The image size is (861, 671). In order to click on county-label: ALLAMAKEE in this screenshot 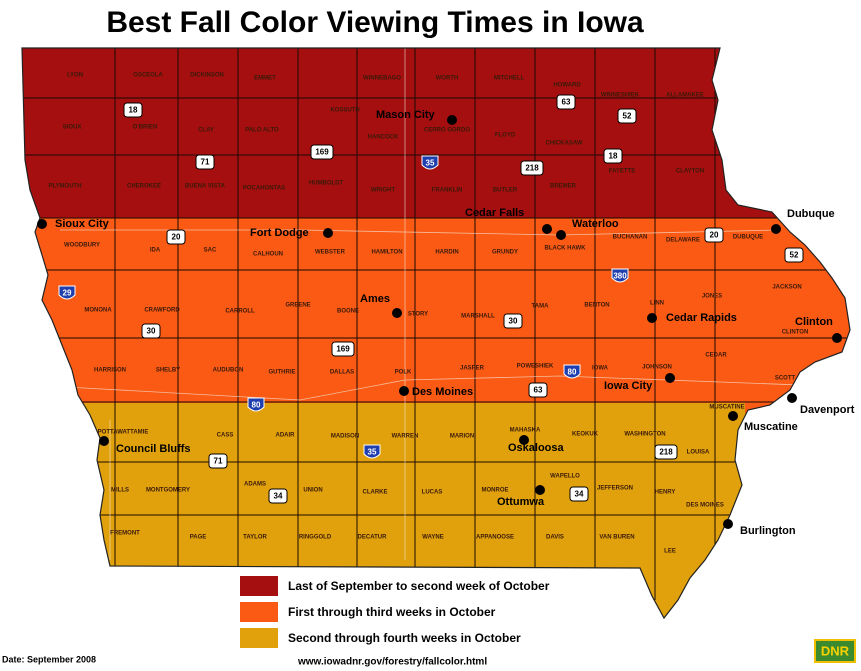, I will do `click(685, 96)`.